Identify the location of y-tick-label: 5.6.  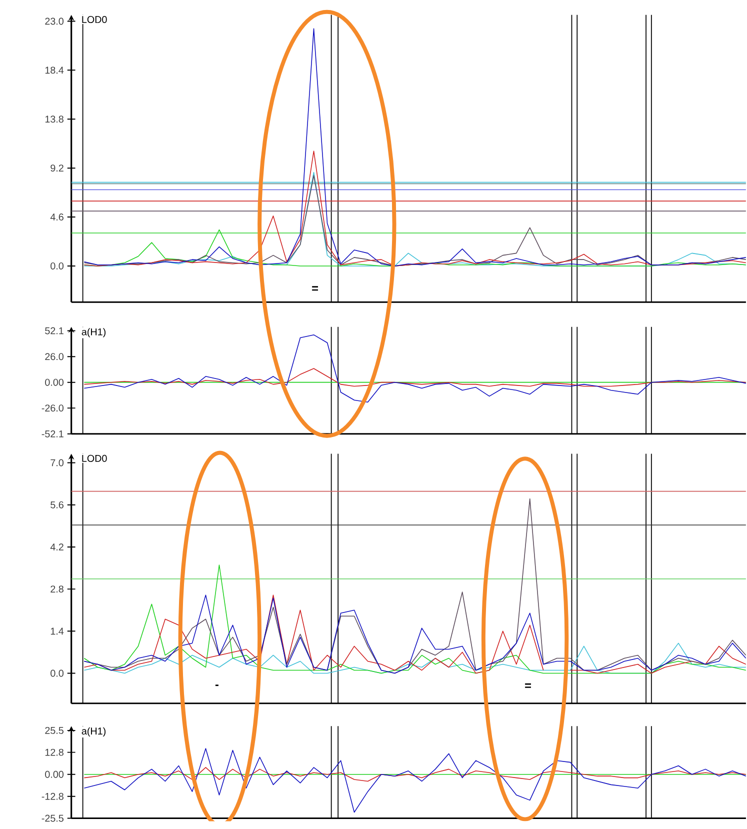
(57, 504).